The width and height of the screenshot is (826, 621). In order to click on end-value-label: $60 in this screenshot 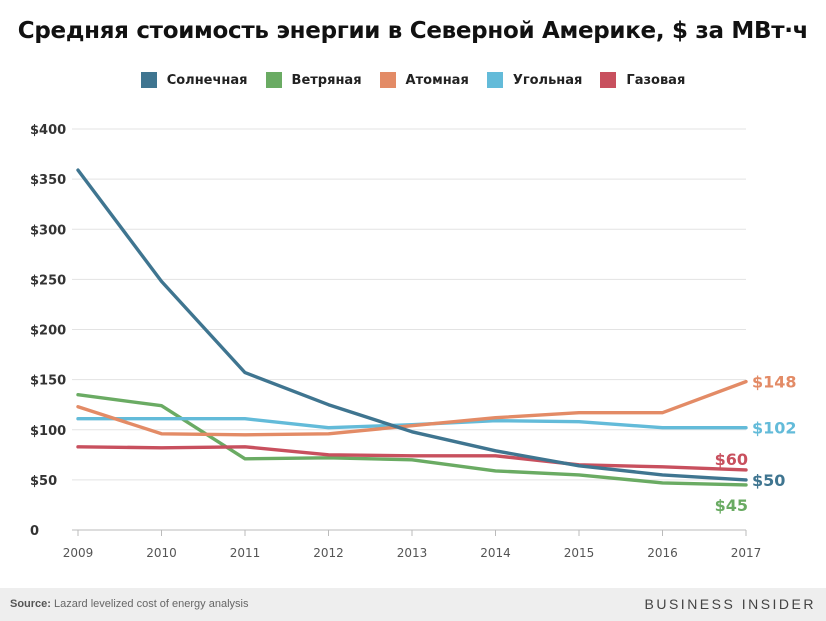, I will do `click(731, 459)`.